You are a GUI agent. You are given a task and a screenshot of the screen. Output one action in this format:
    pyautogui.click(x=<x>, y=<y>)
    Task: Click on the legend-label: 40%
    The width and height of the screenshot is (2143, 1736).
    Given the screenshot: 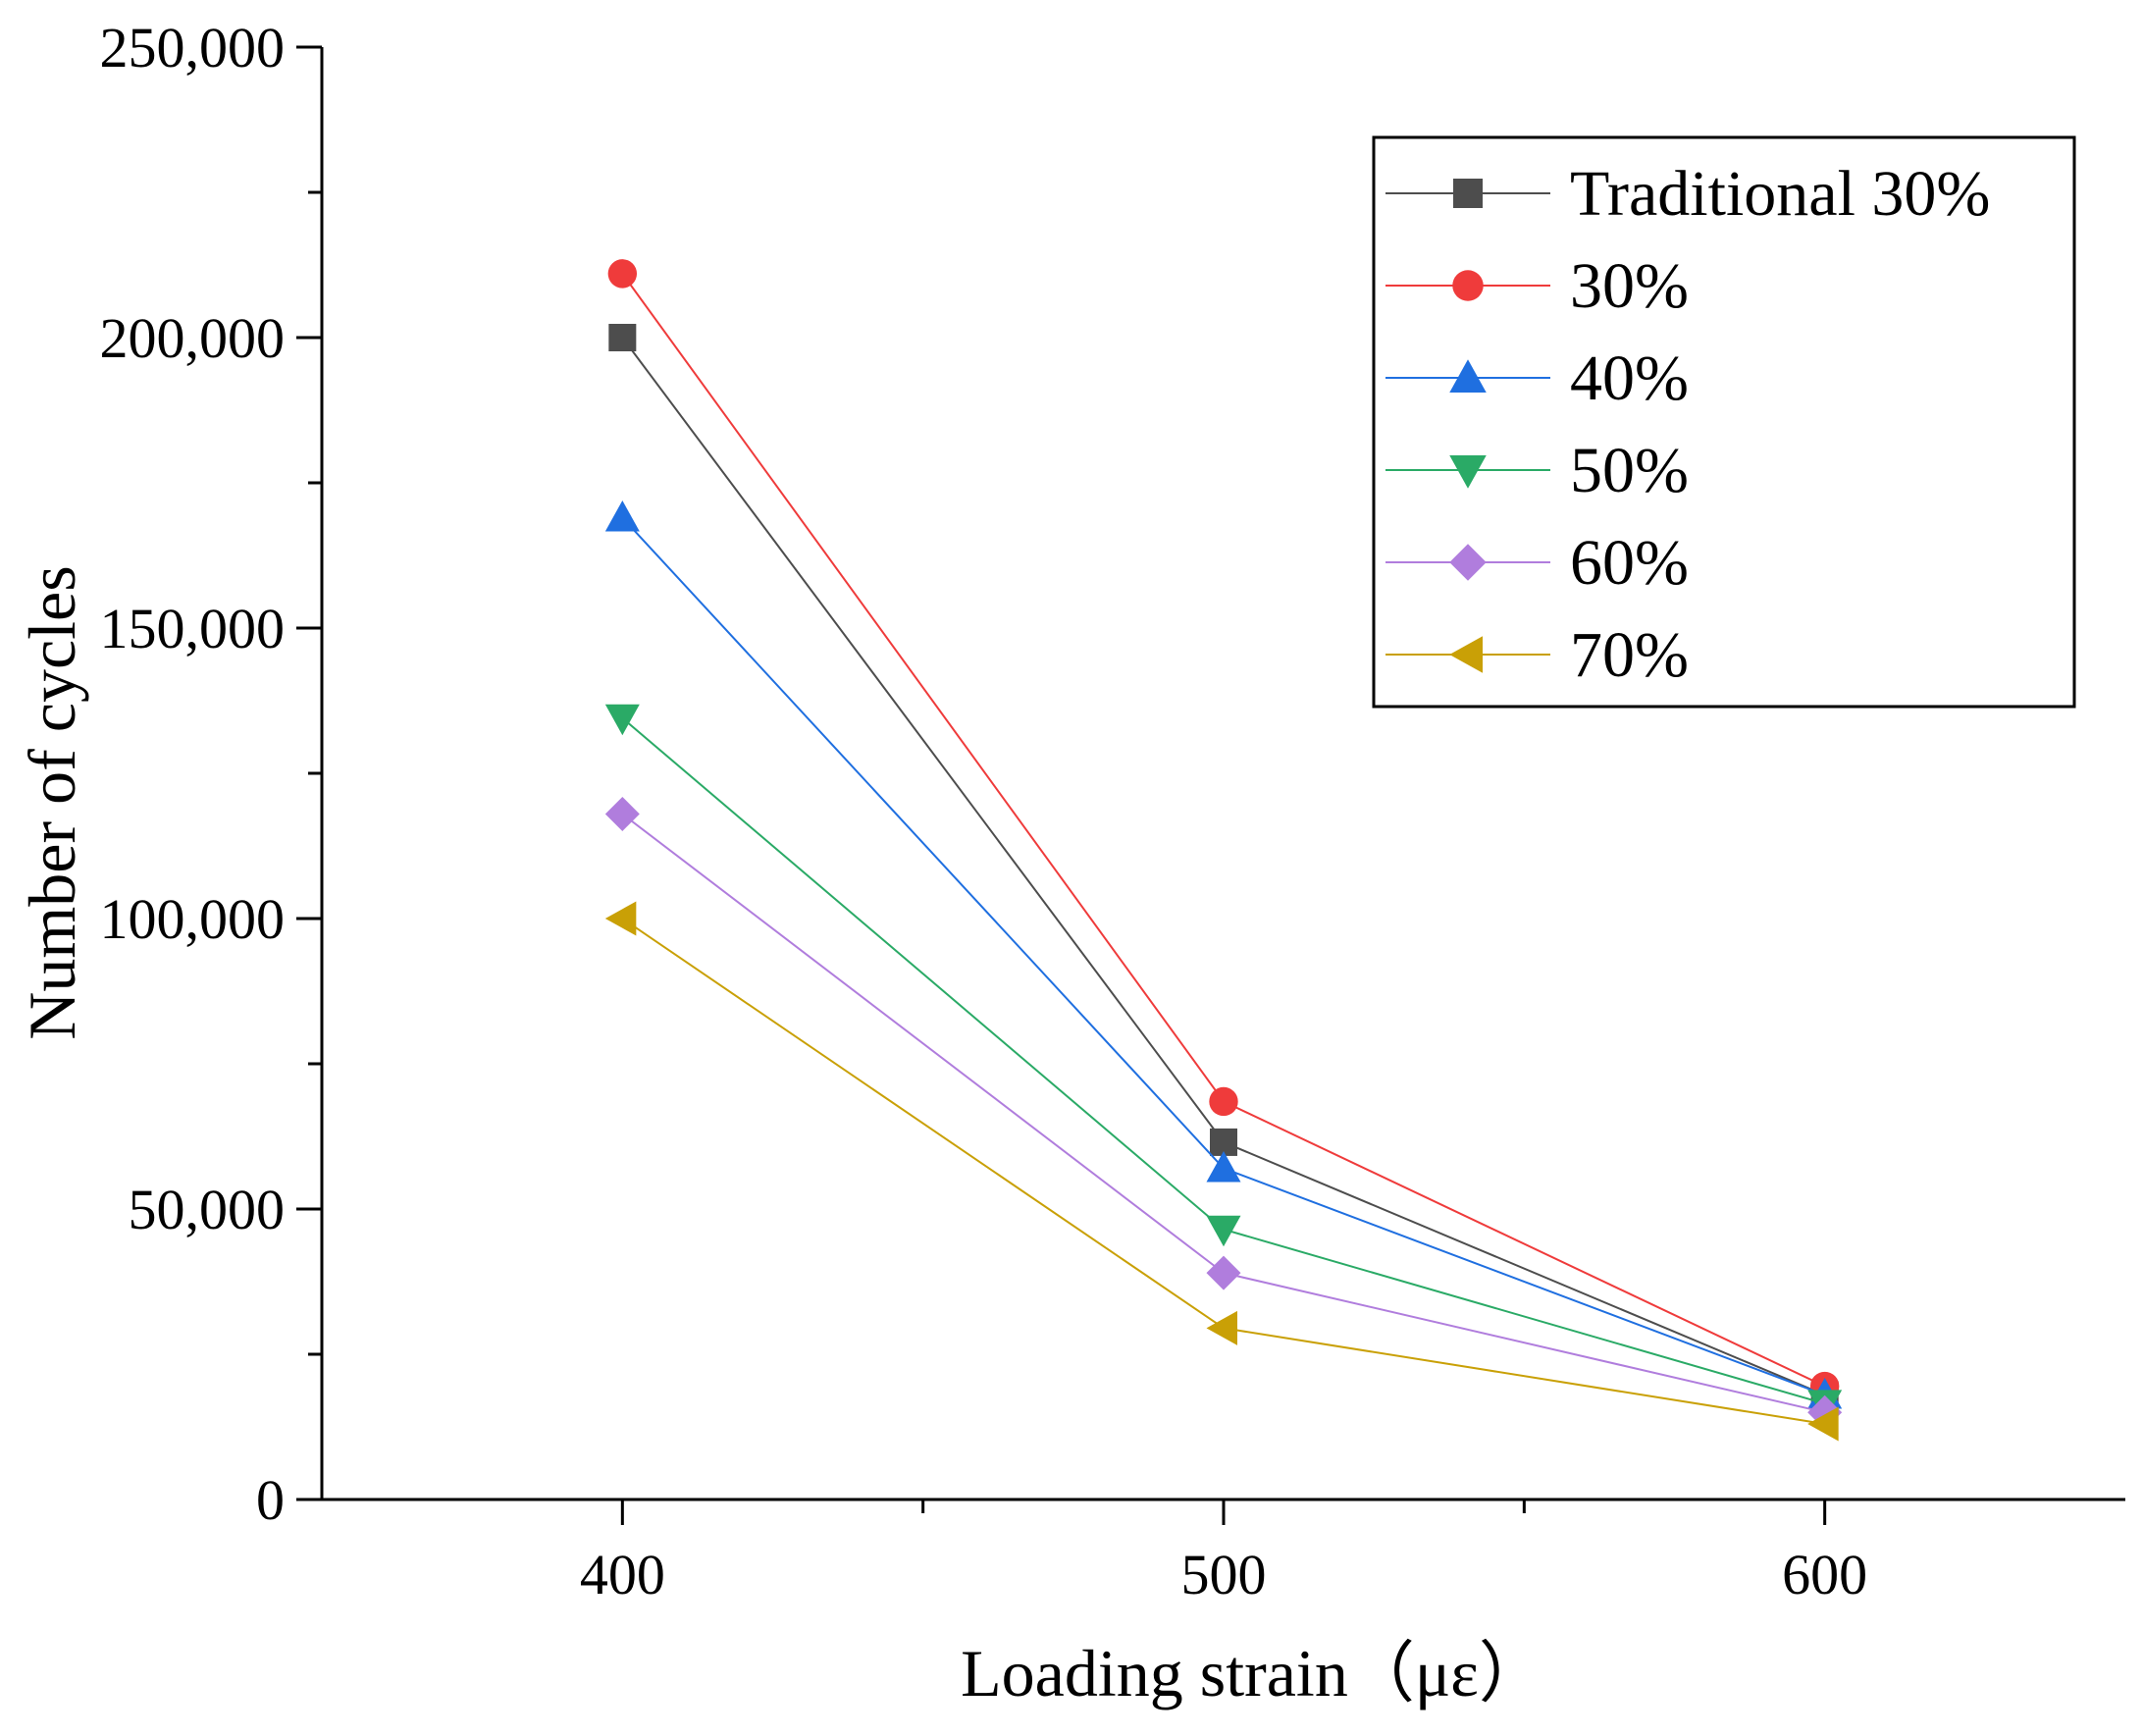 What is the action you would take?
    pyautogui.click(x=1629, y=378)
    